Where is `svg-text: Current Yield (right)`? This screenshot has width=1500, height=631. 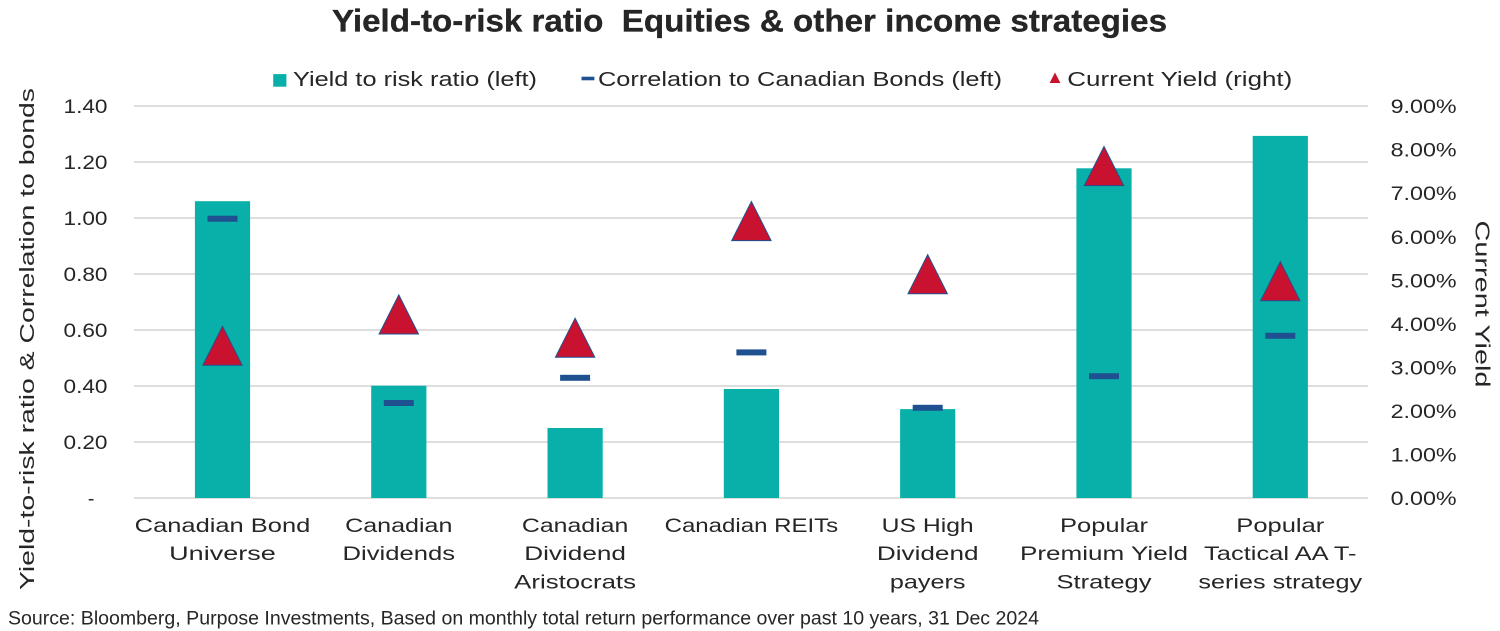 svg-text: Current Yield (right) is located at coordinates (1179, 80).